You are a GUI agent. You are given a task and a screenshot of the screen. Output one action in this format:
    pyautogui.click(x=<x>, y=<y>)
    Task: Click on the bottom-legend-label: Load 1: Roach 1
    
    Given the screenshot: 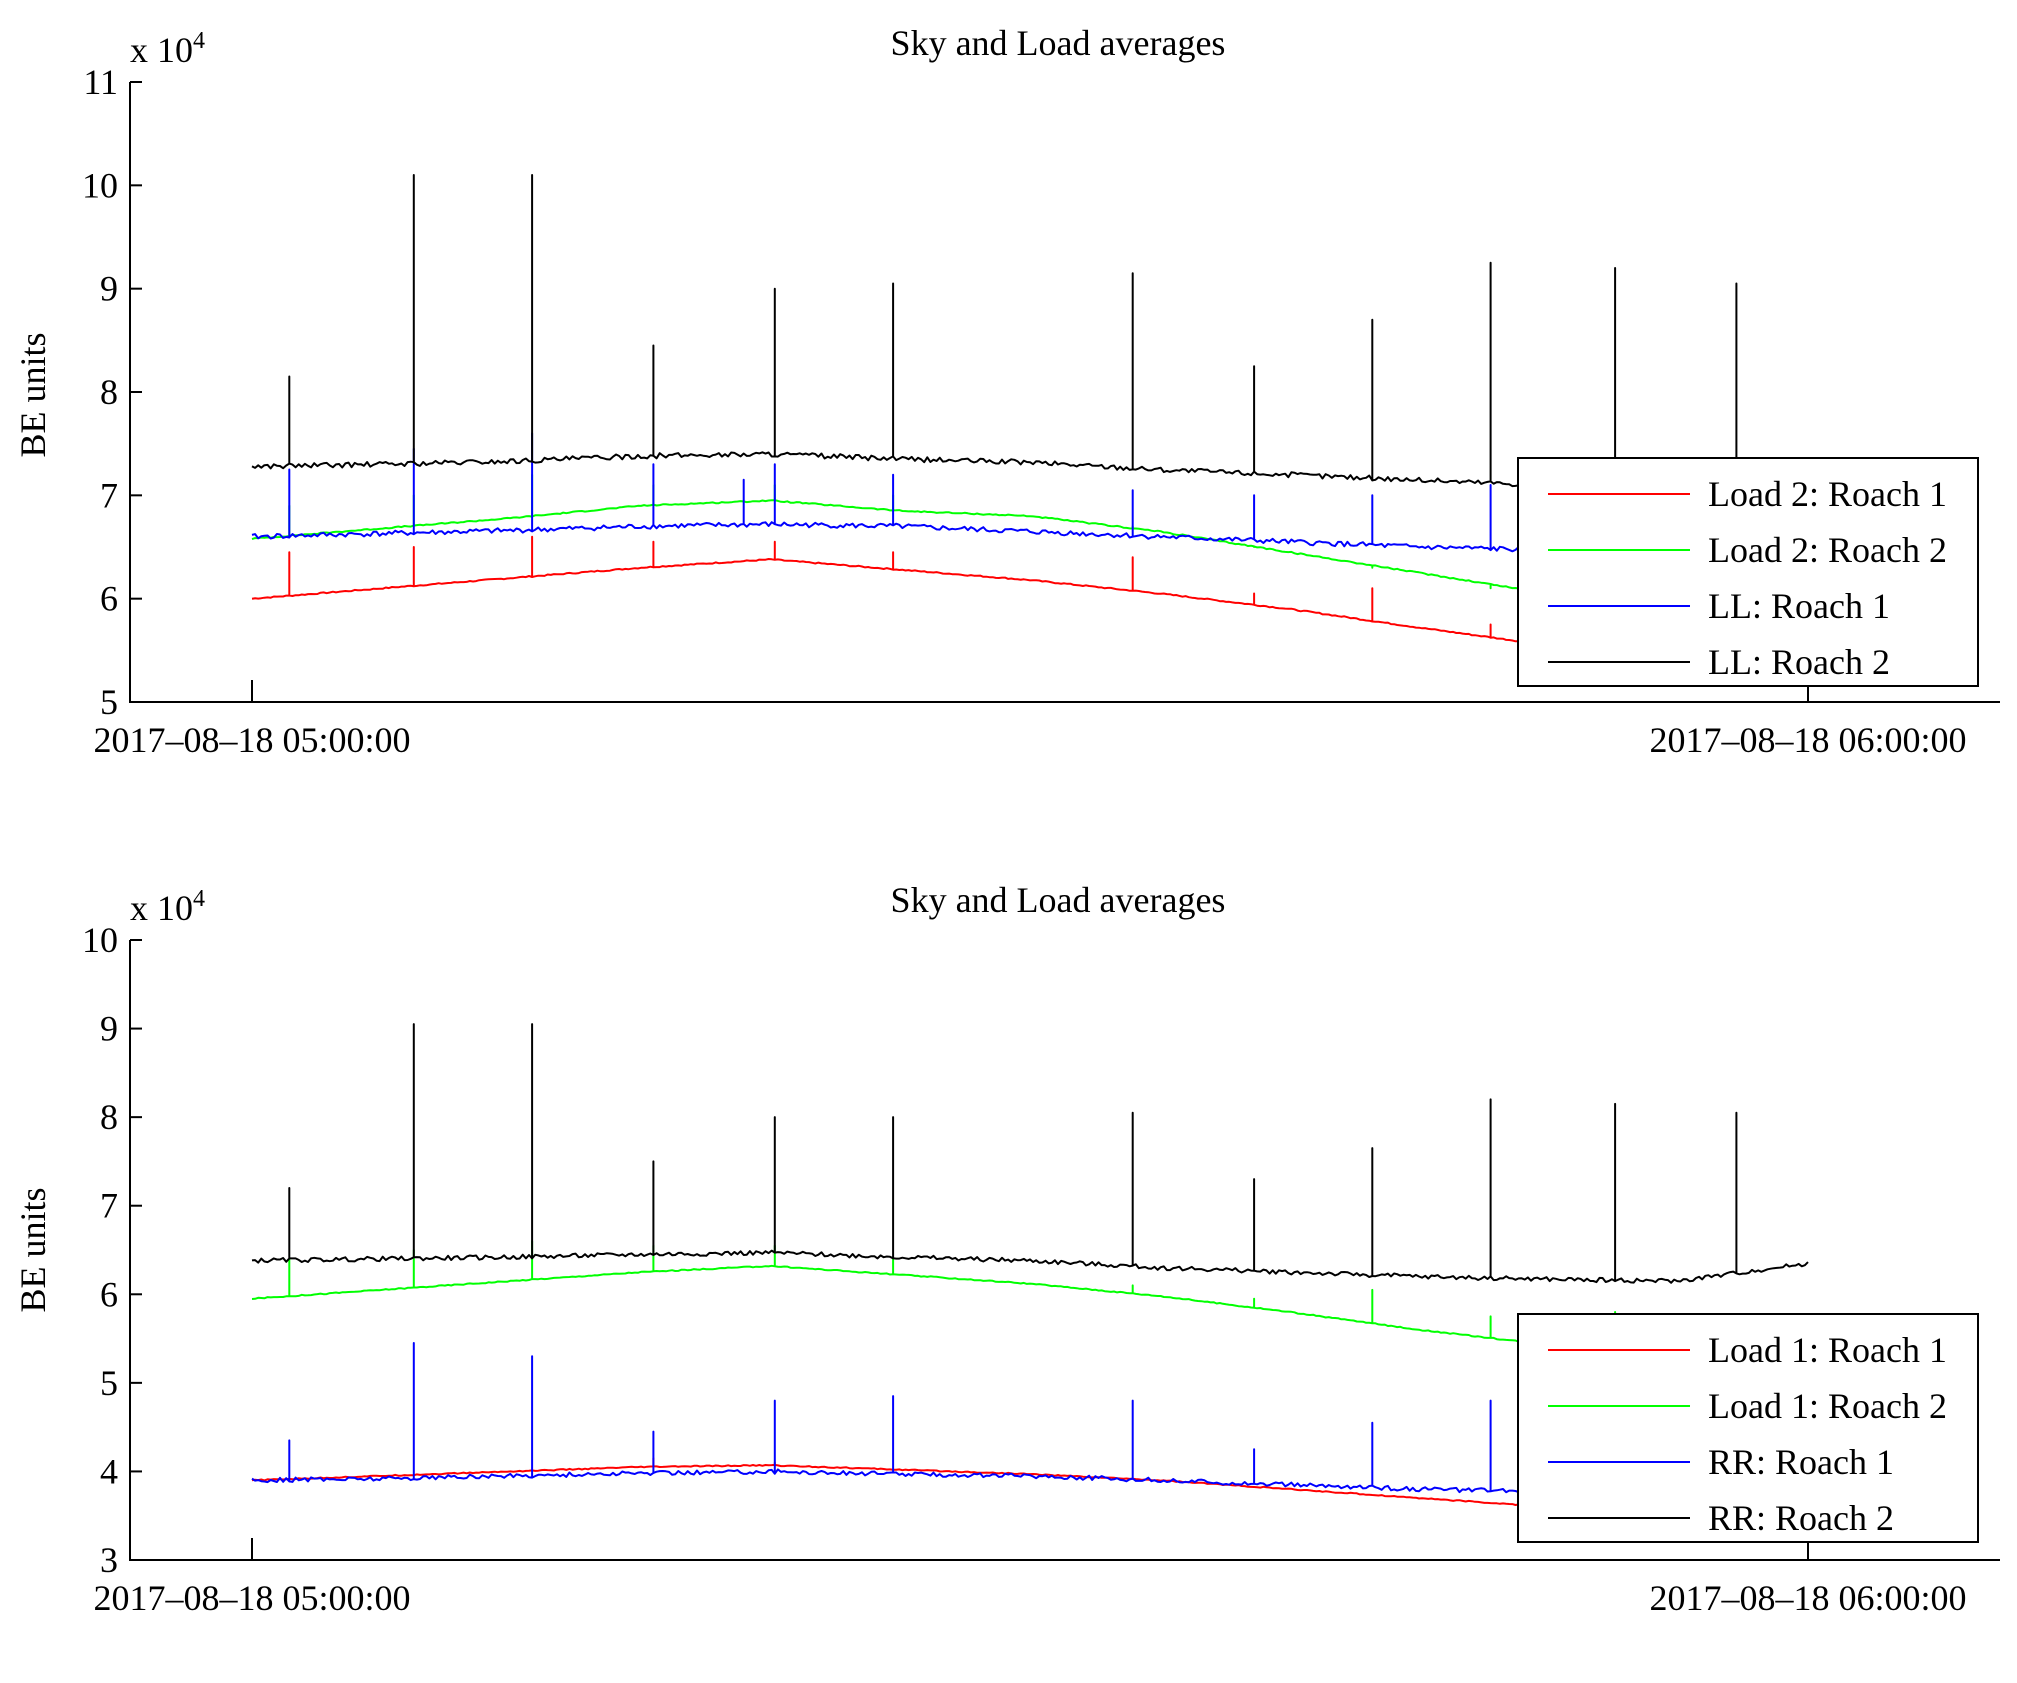 What is the action you would take?
    pyautogui.click(x=1827, y=1350)
    